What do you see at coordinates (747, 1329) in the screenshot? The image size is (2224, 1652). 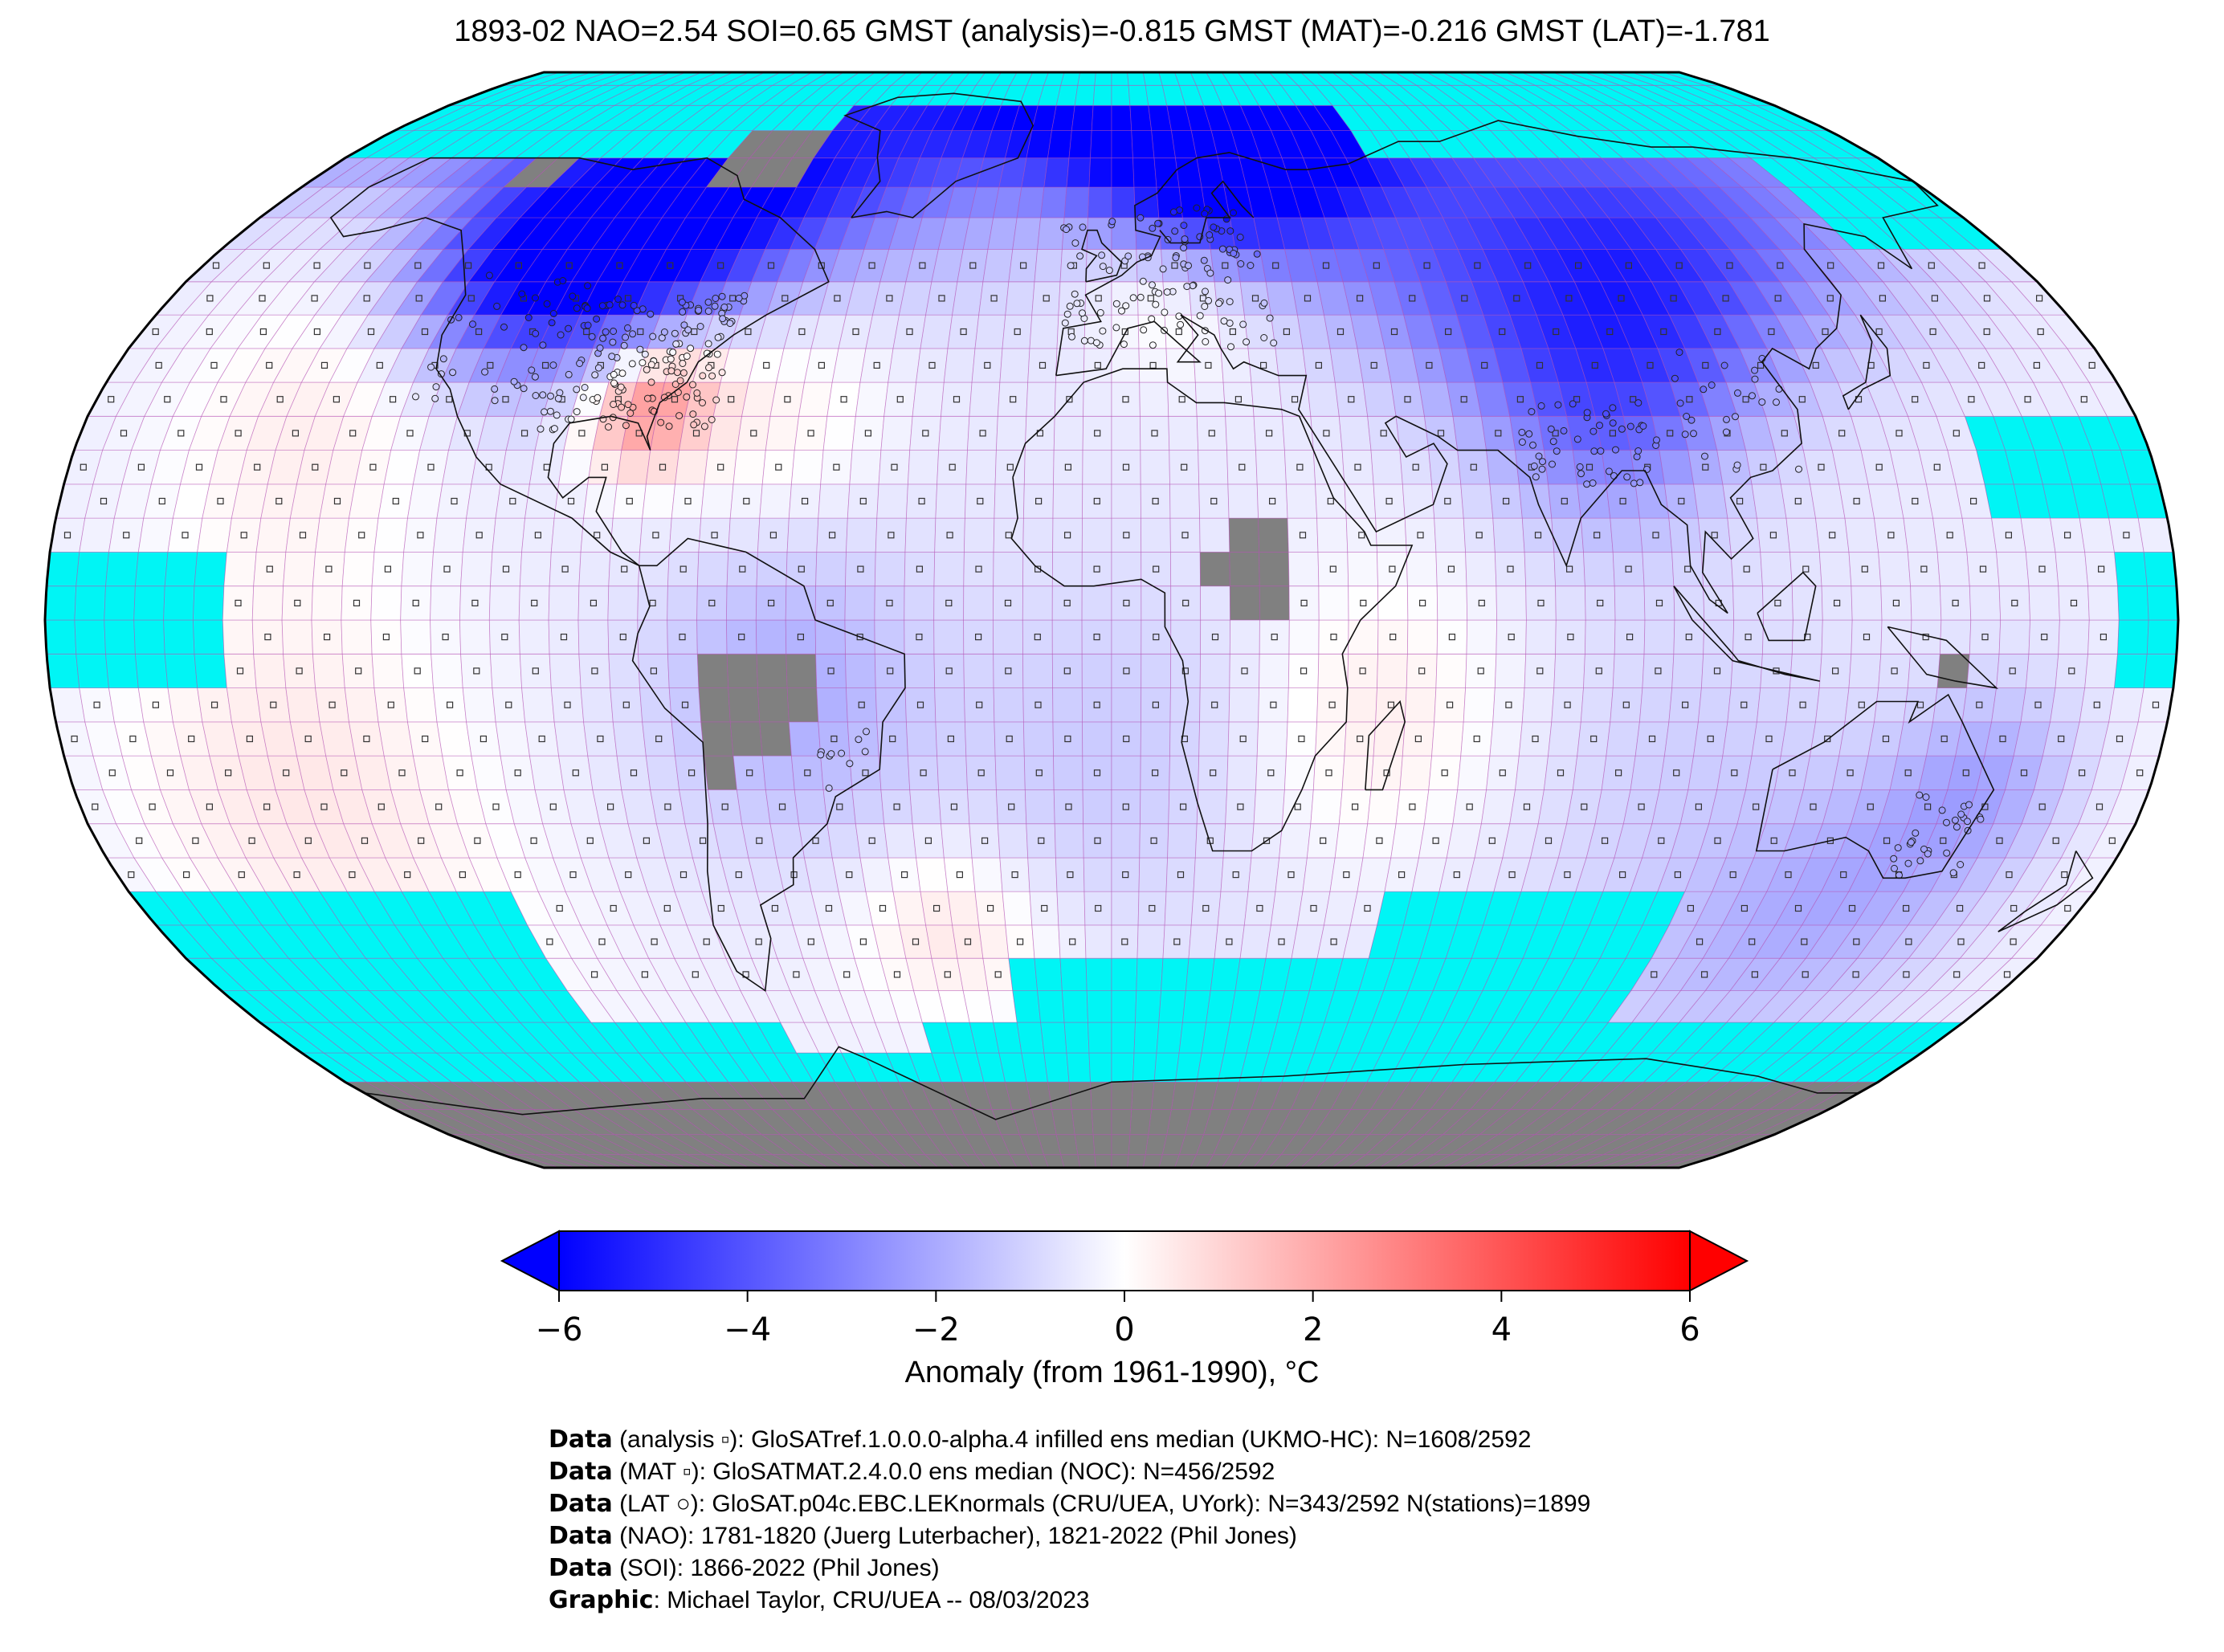 I see `colorbar-tick-label: −4` at bounding box center [747, 1329].